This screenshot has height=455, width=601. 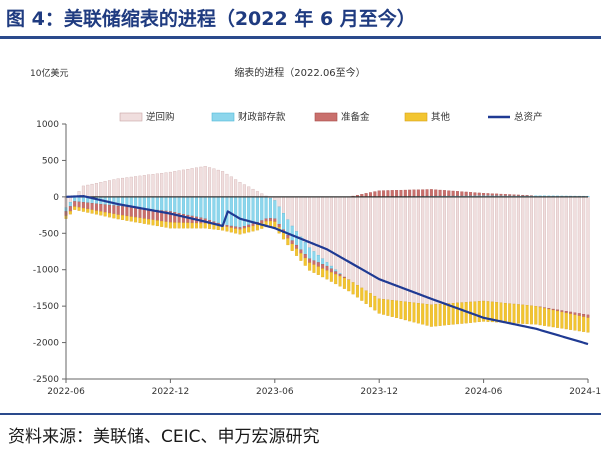 I want to click on source-rule, so click(x=300, y=414).